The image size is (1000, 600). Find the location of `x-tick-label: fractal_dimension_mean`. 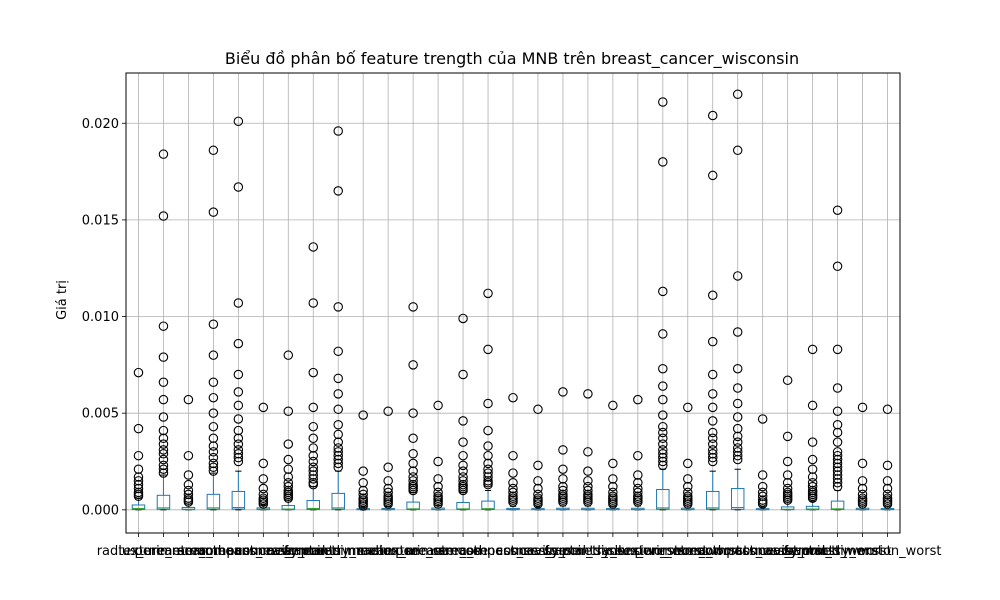

x-tick-label: fractal_dimension_mean is located at coordinates (363, 551).